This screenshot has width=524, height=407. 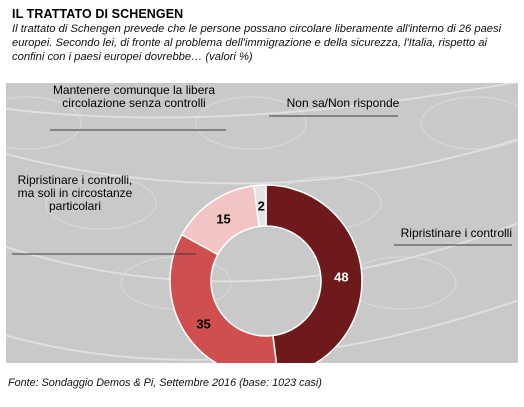 What do you see at coordinates (341, 276) in the screenshot?
I see `slice-value-label: 48` at bounding box center [341, 276].